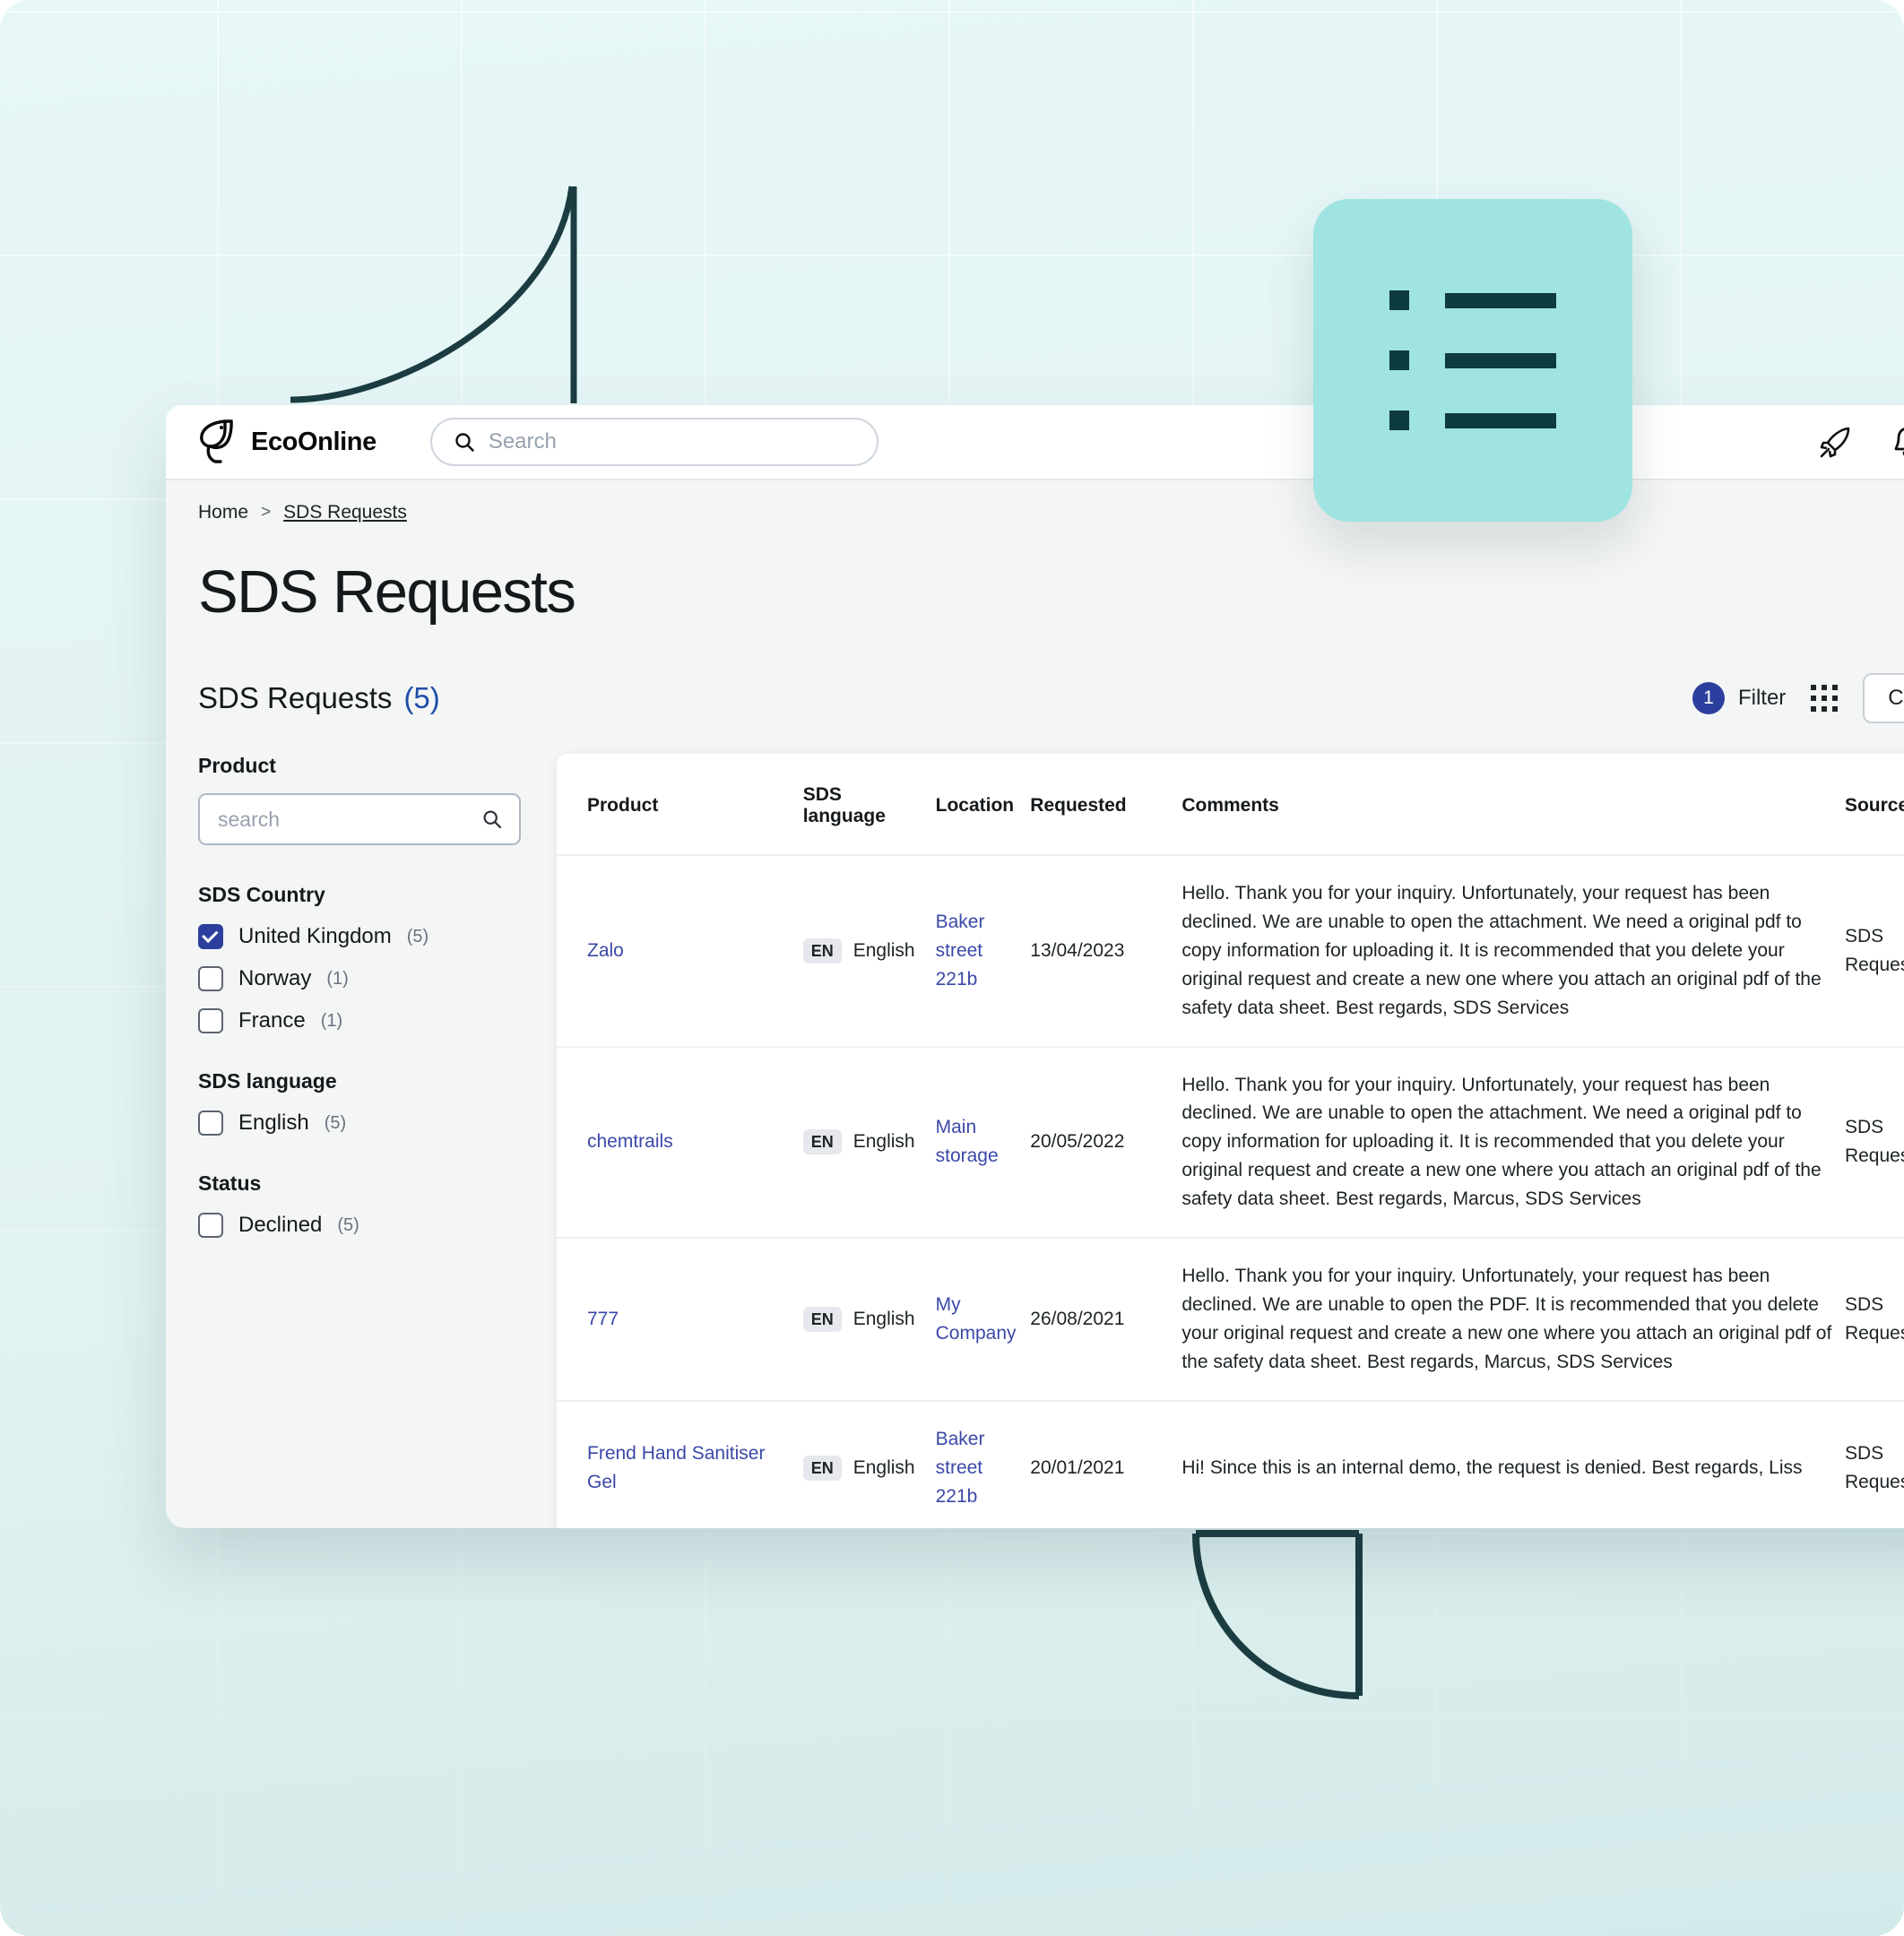  I want to click on requested-date: 20/01/2021, so click(1106, 1464).